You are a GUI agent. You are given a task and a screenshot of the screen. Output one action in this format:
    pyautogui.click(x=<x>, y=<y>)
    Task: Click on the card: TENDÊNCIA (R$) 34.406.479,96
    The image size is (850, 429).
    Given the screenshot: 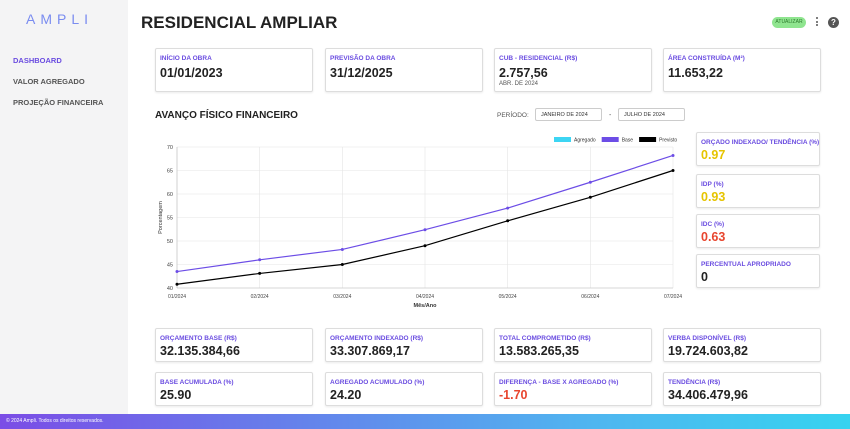 What is the action you would take?
    pyautogui.click(x=742, y=389)
    